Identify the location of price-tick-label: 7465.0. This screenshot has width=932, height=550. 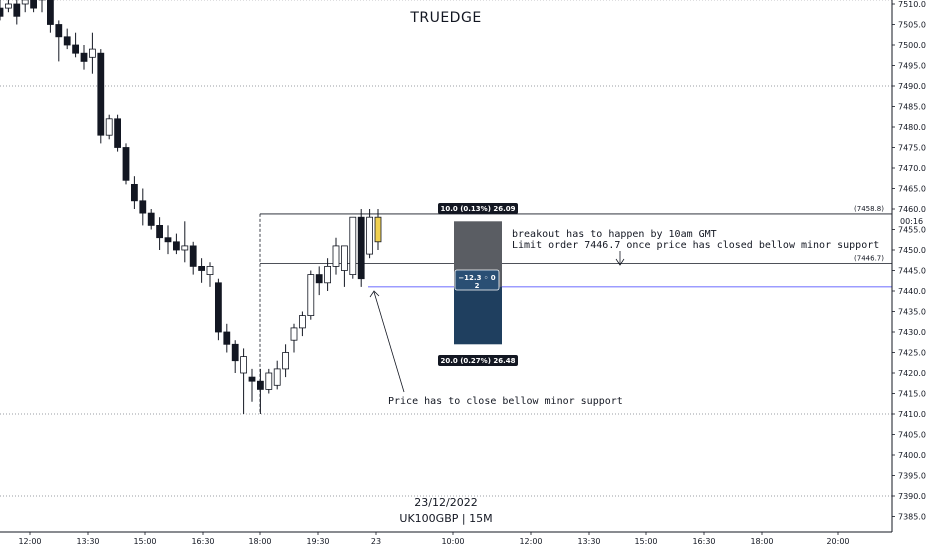
(912, 189).